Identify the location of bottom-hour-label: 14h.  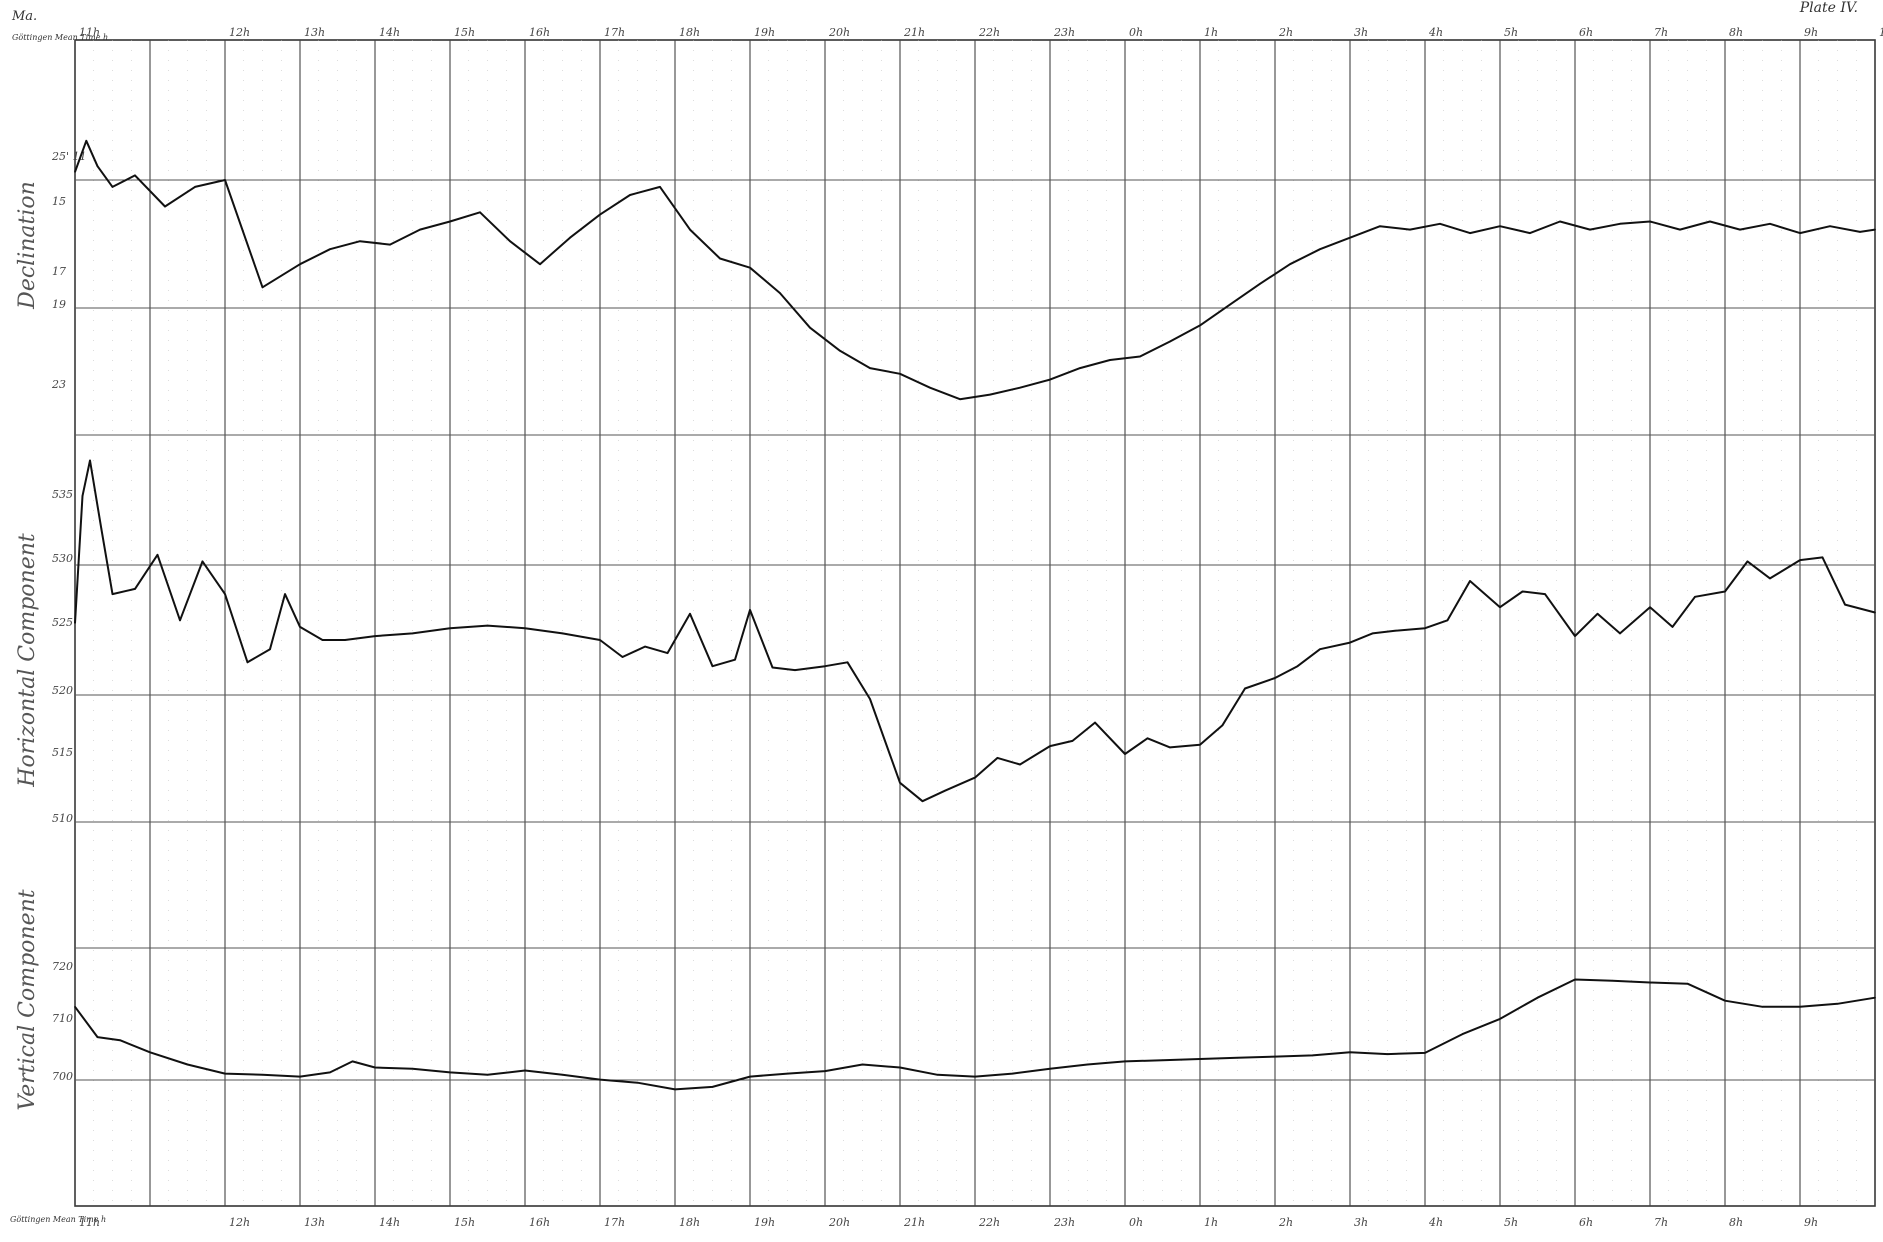
(389, 1222).